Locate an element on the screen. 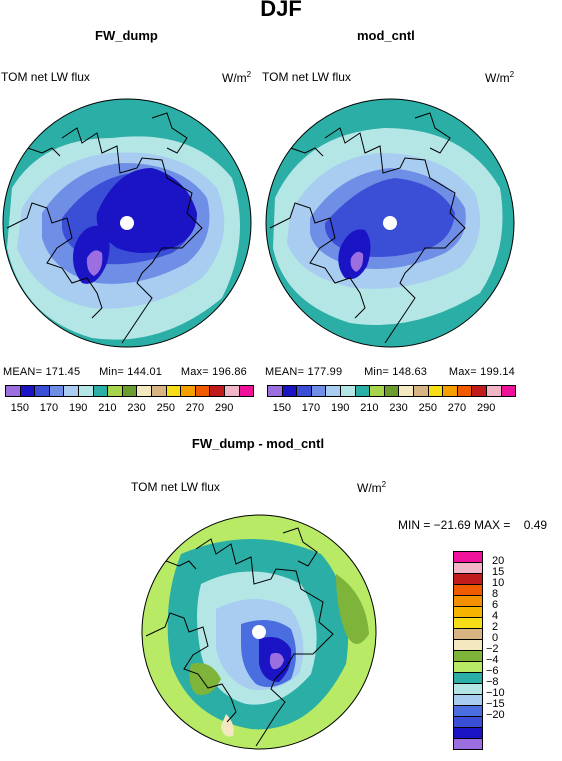  panel-1-colorbar is located at coordinates (130, 391).